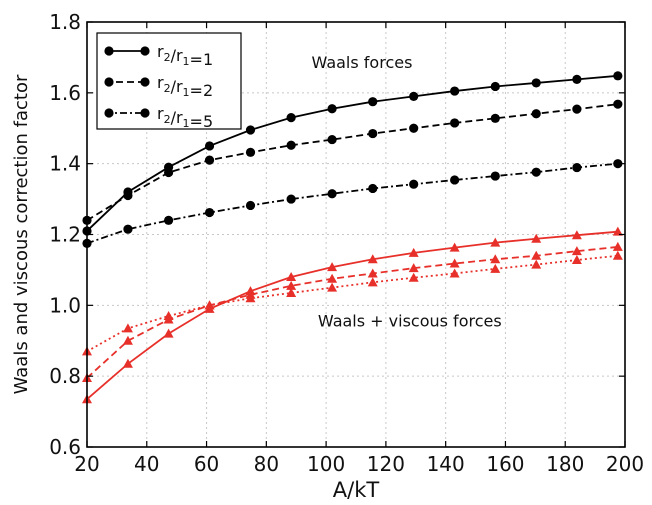 Image resolution: width=652 pixels, height=505 pixels. What do you see at coordinates (505, 464) in the screenshot?
I see `x-tick-label: 160` at bounding box center [505, 464].